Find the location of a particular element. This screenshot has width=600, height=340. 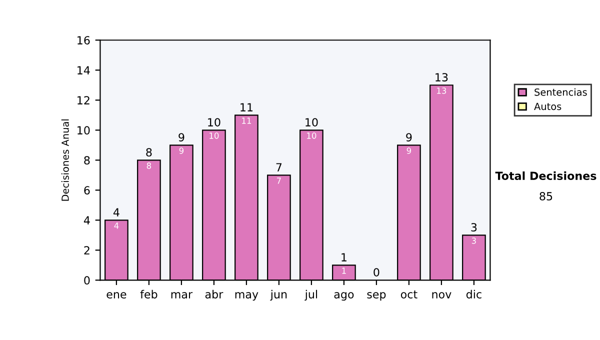

y-tick-label: 16 is located at coordinates (84, 40).